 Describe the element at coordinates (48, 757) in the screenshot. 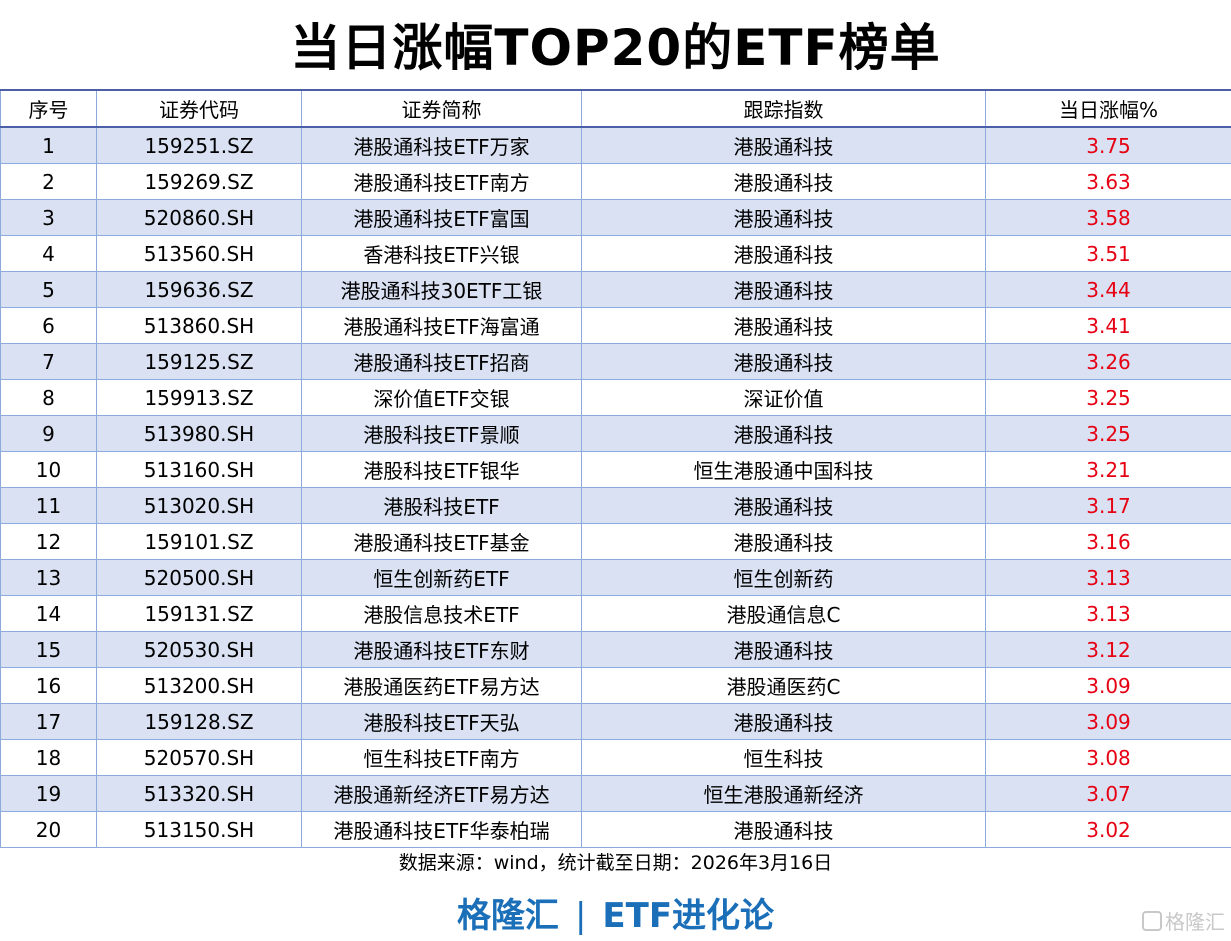

I see `rank-cell: 18` at that location.